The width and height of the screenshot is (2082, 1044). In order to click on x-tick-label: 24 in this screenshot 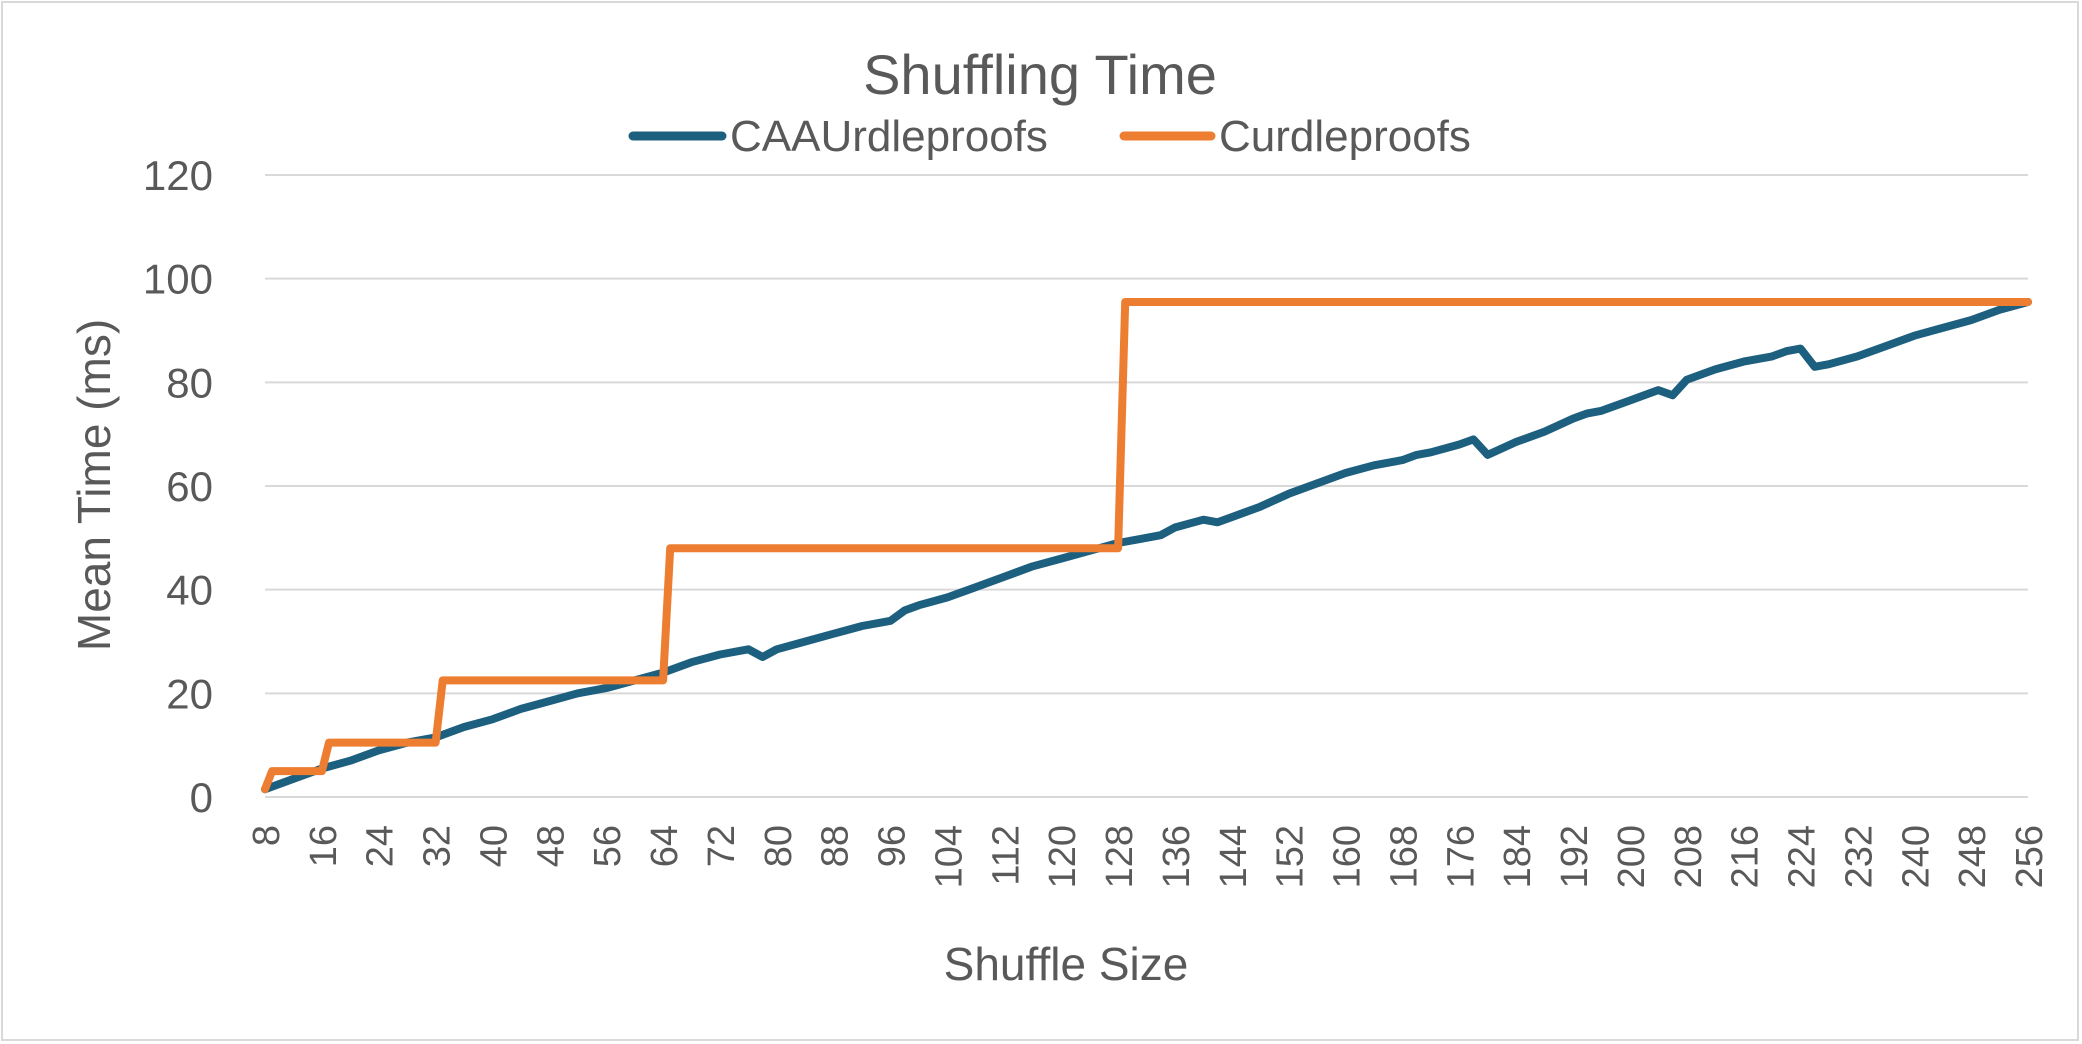, I will do `click(381, 846)`.